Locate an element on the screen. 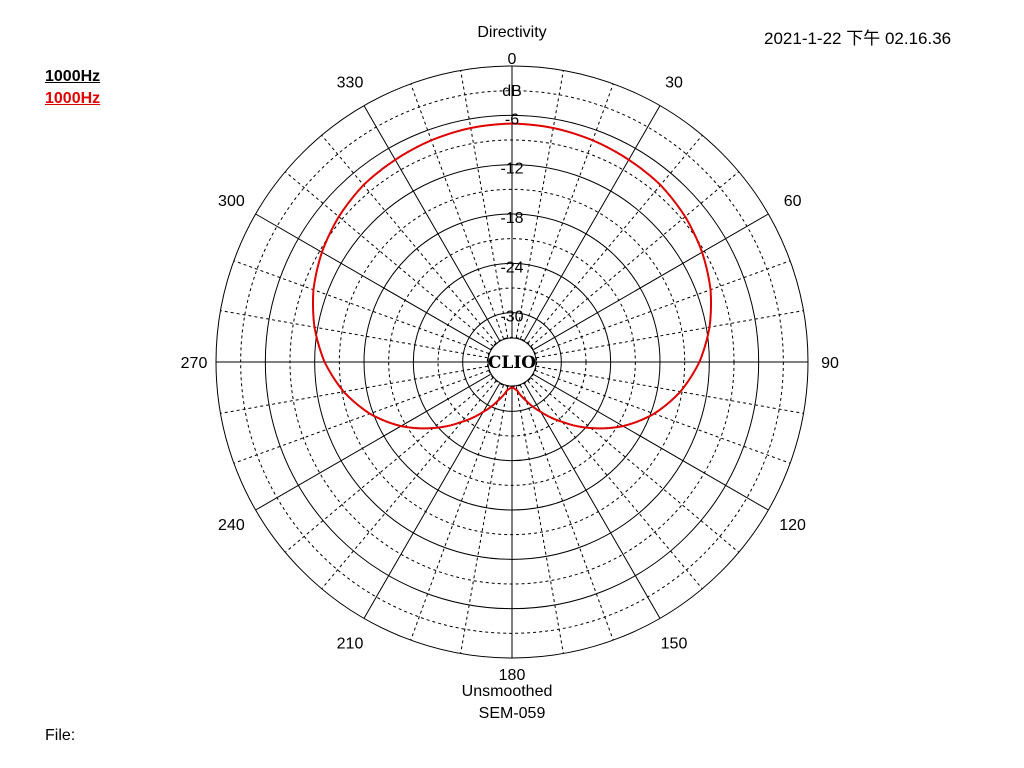  angle-tick-label: 180 is located at coordinates (512, 675).